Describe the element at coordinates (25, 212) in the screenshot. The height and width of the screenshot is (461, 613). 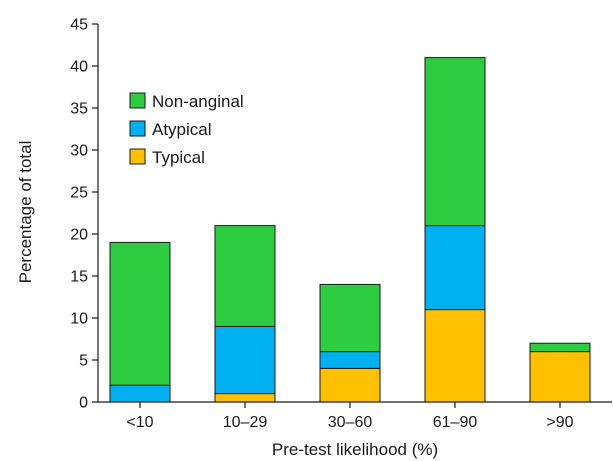
I see `y-axis-title: Percentage of total` at that location.